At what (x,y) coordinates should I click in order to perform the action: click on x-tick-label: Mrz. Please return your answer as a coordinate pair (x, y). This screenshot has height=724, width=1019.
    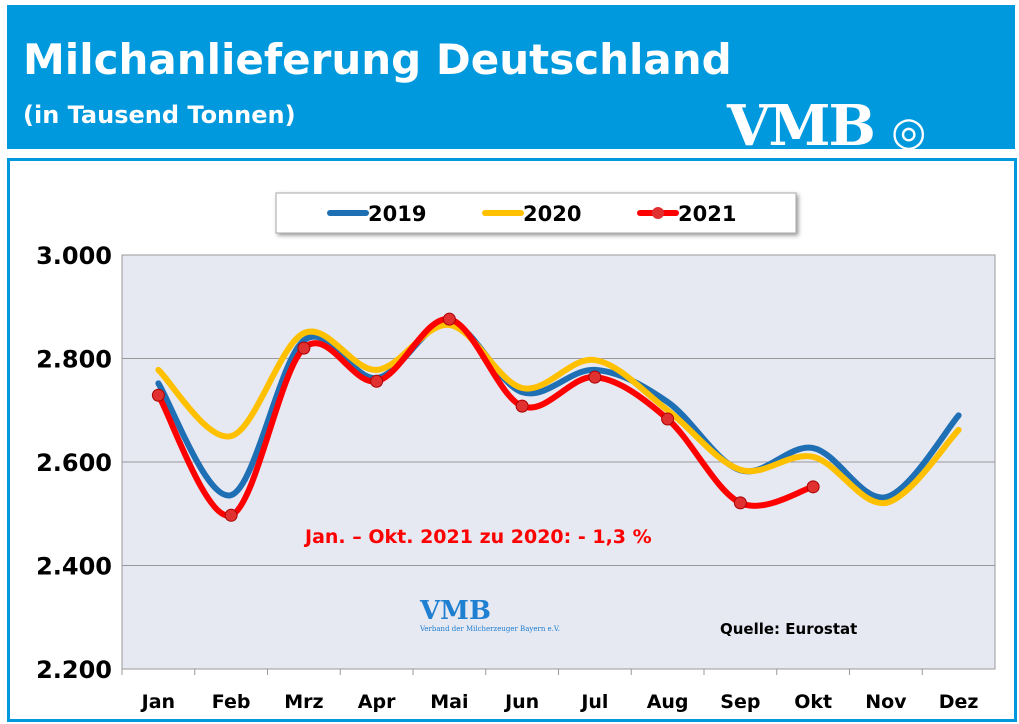
    Looking at the image, I should click on (303, 702).